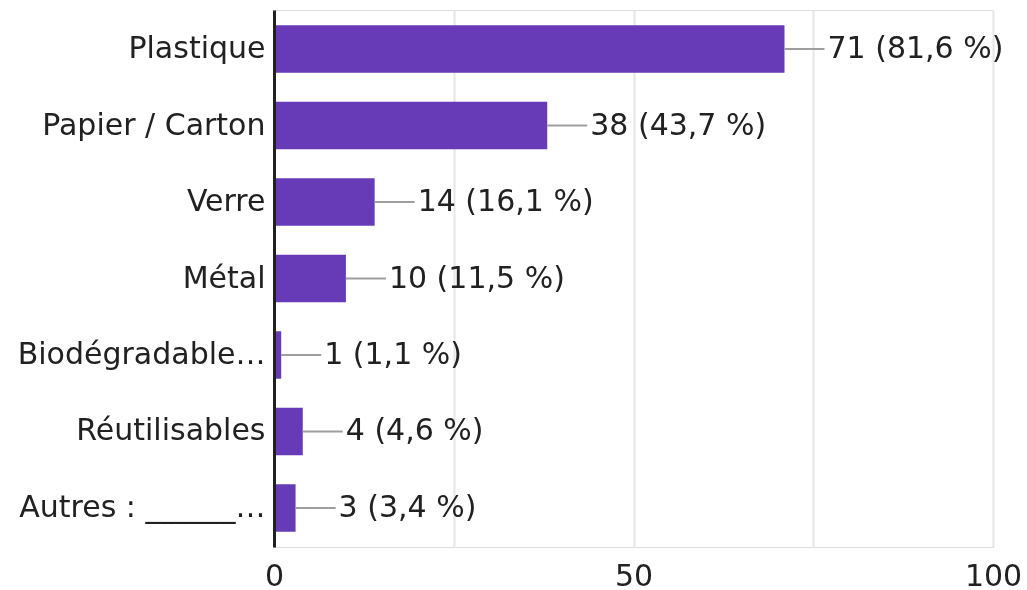 This screenshot has width=1027, height=590. I want to click on data-label: 38 (43,7 %), so click(678, 124).